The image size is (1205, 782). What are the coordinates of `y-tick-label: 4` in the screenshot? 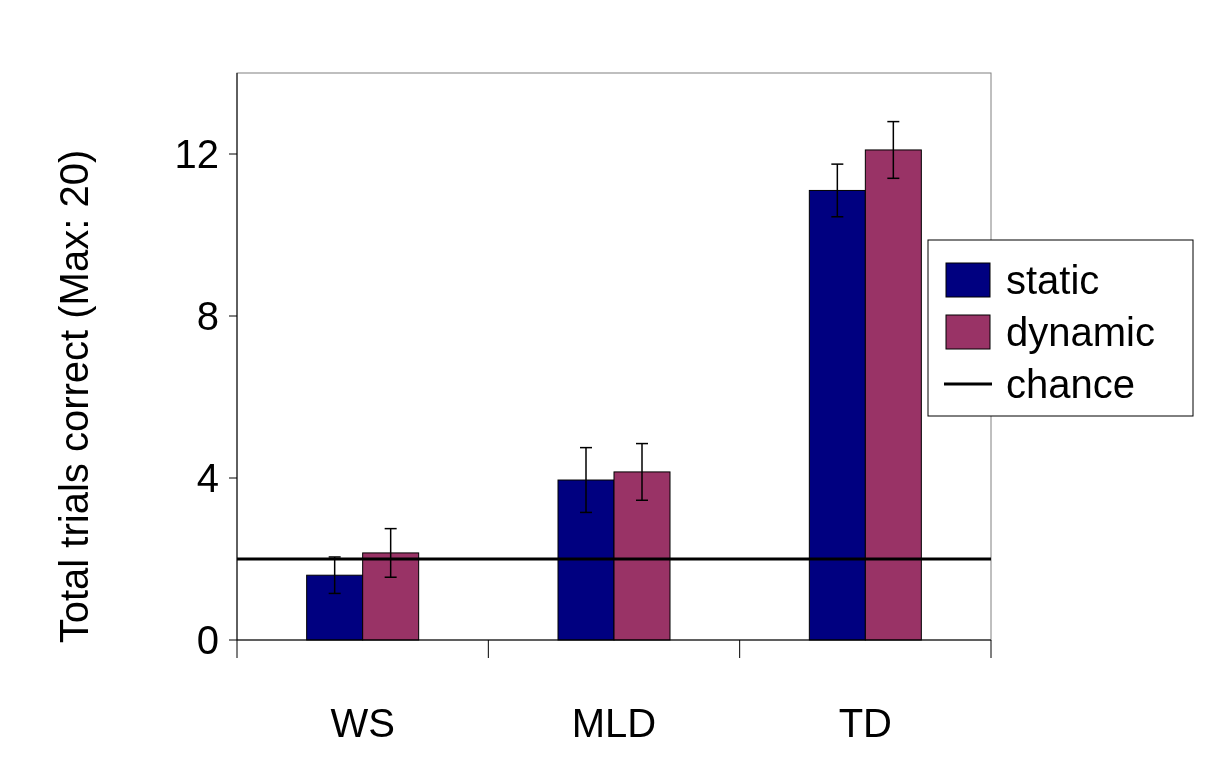 It's located at (207, 478).